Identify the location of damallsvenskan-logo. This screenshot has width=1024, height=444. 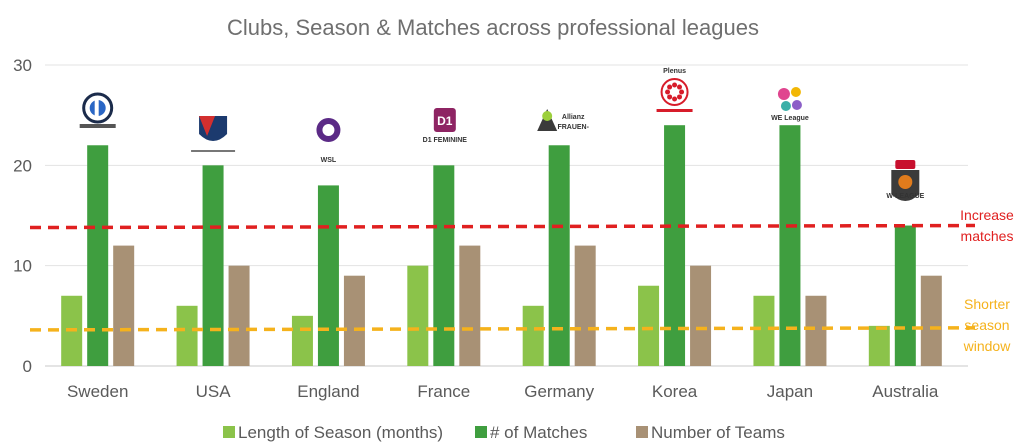
(97, 110).